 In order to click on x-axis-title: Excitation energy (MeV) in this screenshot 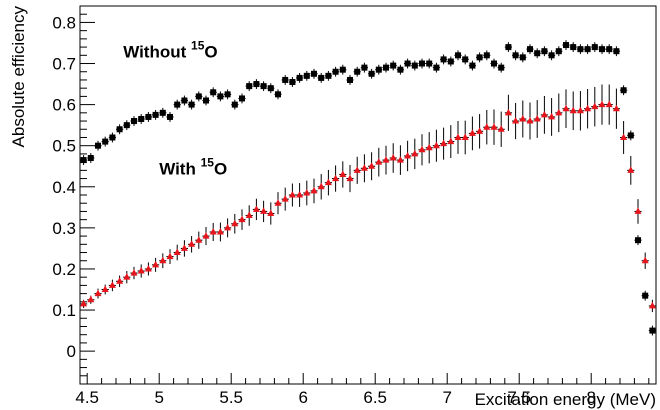, I will do `click(565, 399)`.